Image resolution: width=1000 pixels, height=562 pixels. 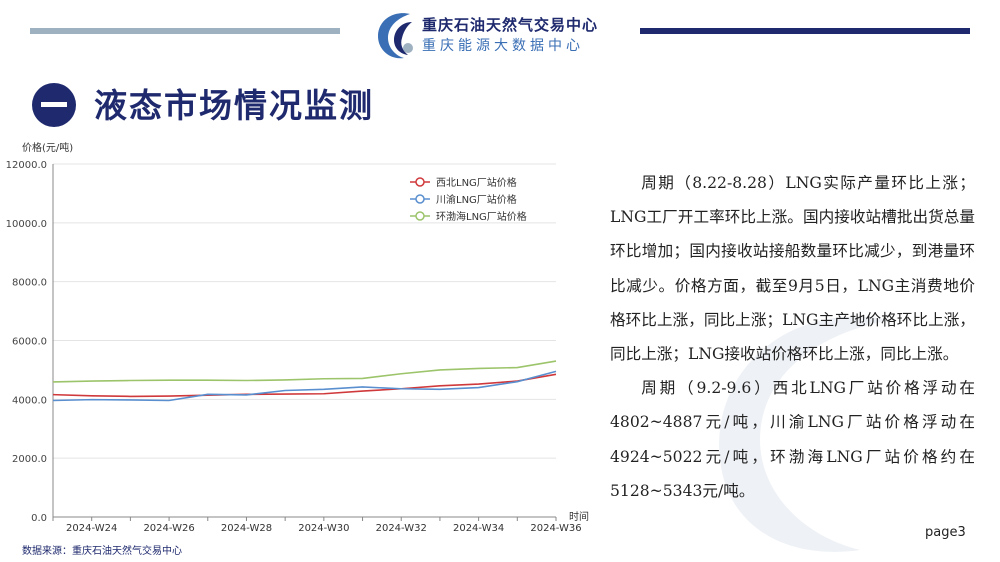 What do you see at coordinates (510, 25) in the screenshot?
I see `logo-line1: 重庆石油天然气交易中心` at bounding box center [510, 25].